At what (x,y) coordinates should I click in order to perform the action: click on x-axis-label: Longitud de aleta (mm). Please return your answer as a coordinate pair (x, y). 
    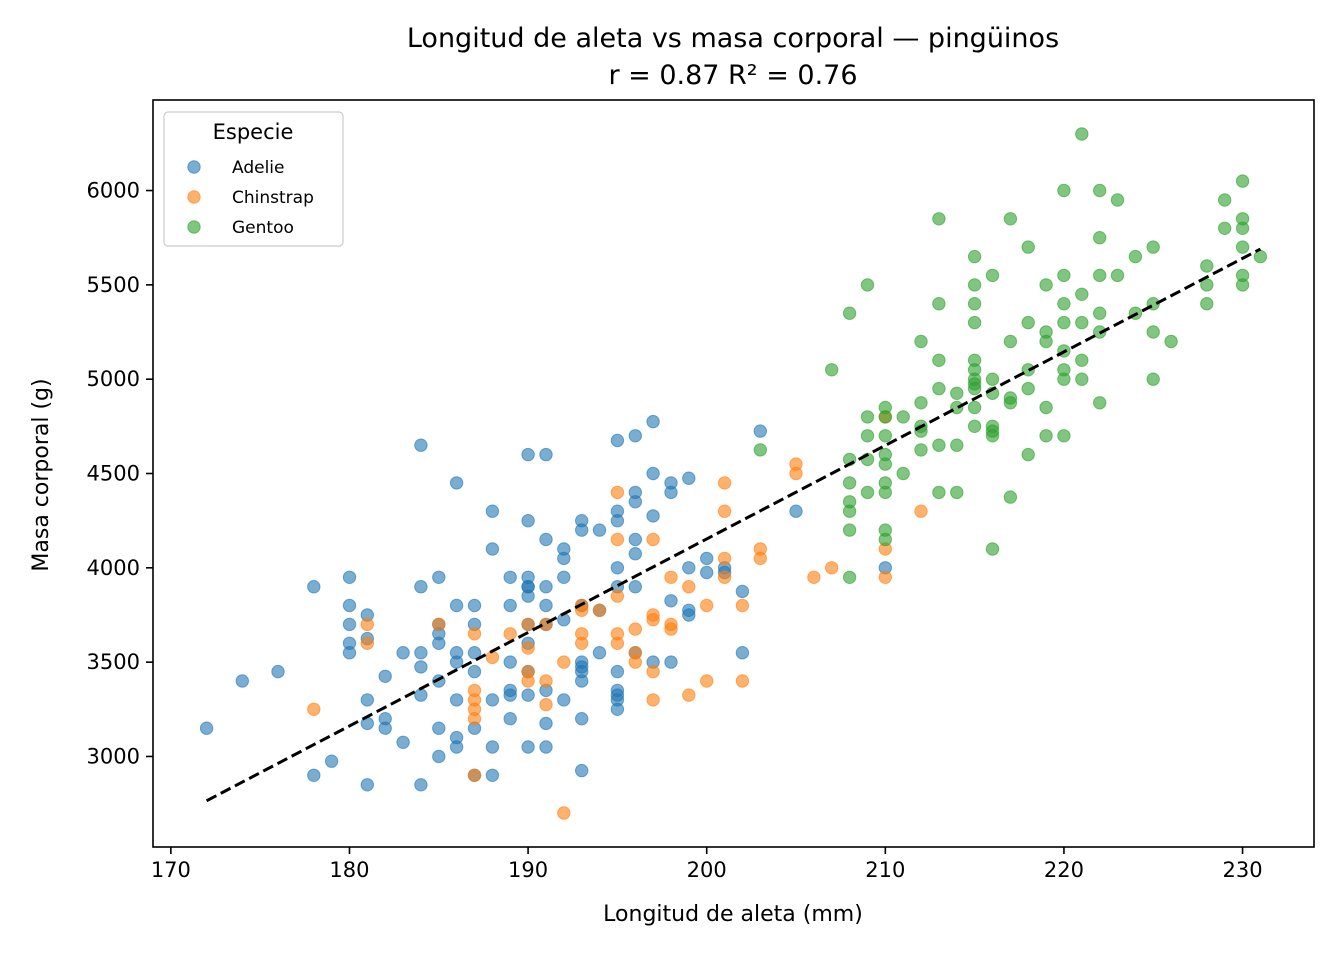
    Looking at the image, I should click on (733, 914).